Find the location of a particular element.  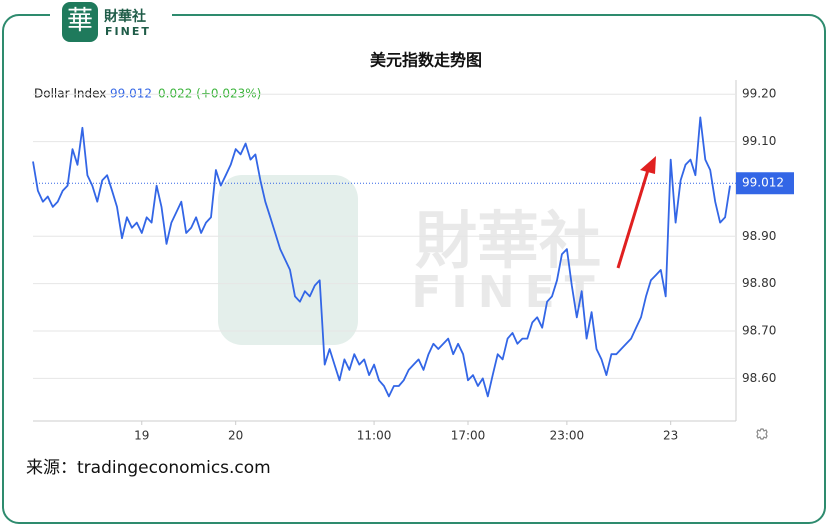

x-tick-label: 23:00 is located at coordinates (567, 436).